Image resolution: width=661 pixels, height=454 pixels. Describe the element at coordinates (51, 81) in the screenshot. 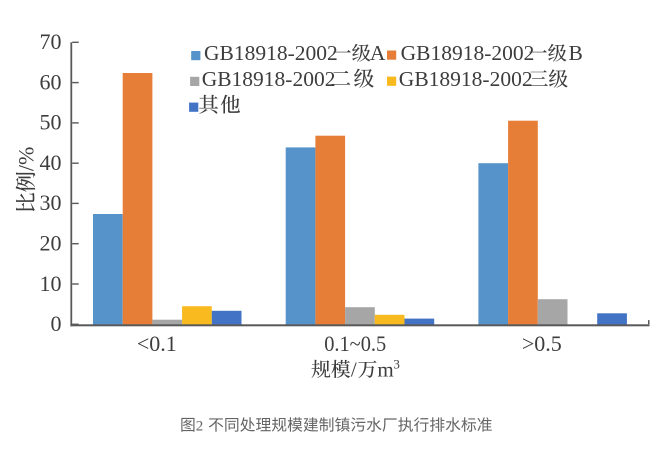

I see `svg-text: 60` at that location.